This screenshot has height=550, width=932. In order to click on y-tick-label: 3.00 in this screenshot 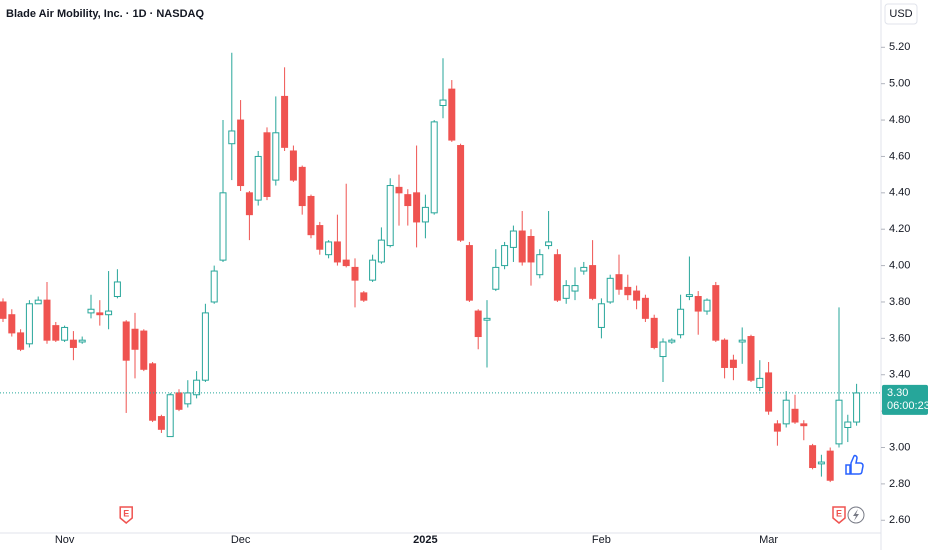, I will do `click(899, 447)`.